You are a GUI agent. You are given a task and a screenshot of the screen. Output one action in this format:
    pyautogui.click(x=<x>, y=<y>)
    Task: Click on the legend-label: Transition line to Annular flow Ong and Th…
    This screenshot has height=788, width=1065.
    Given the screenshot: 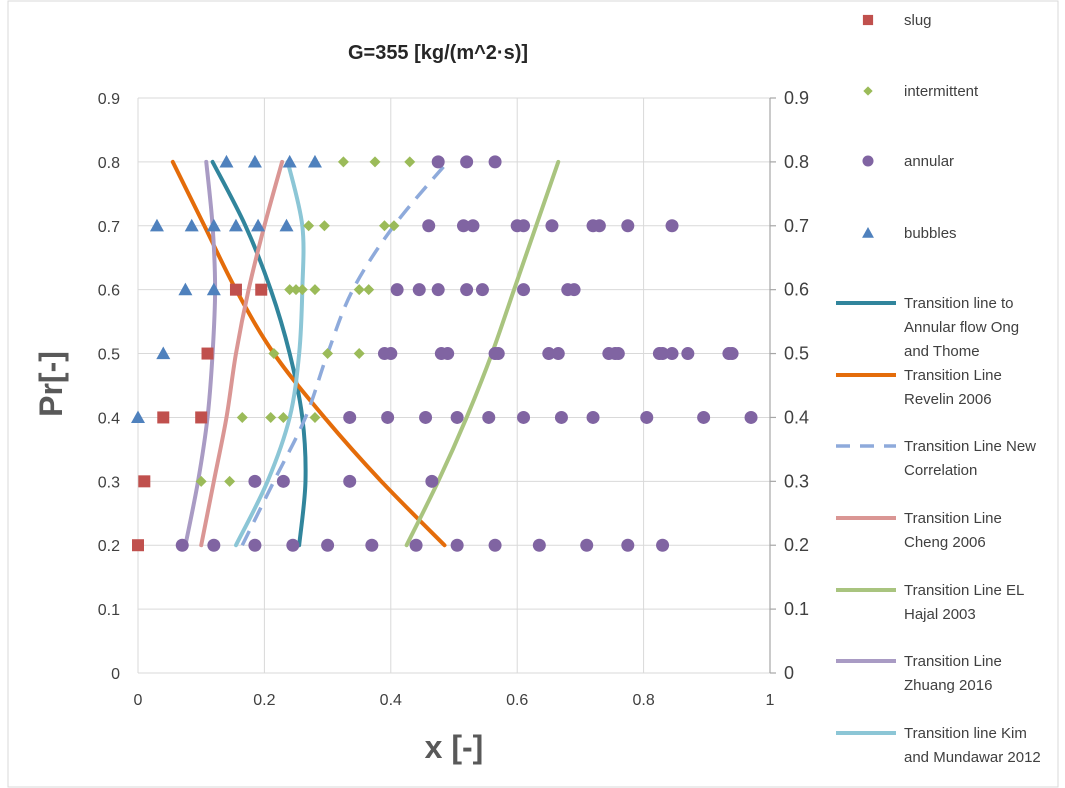 What is the action you would take?
    pyautogui.click(x=961, y=327)
    